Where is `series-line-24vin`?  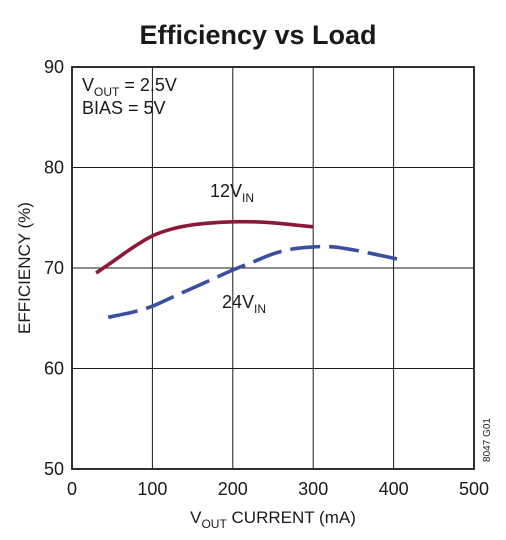 series-line-24vin is located at coordinates (255, 282).